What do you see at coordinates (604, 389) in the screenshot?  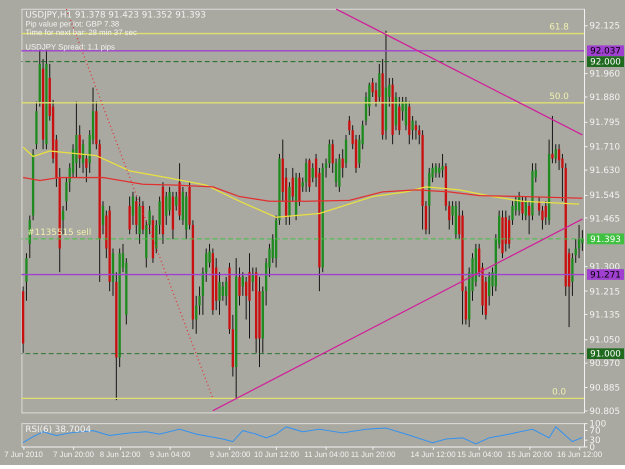 I see `y-tick-label: 90.885` at bounding box center [604, 389].